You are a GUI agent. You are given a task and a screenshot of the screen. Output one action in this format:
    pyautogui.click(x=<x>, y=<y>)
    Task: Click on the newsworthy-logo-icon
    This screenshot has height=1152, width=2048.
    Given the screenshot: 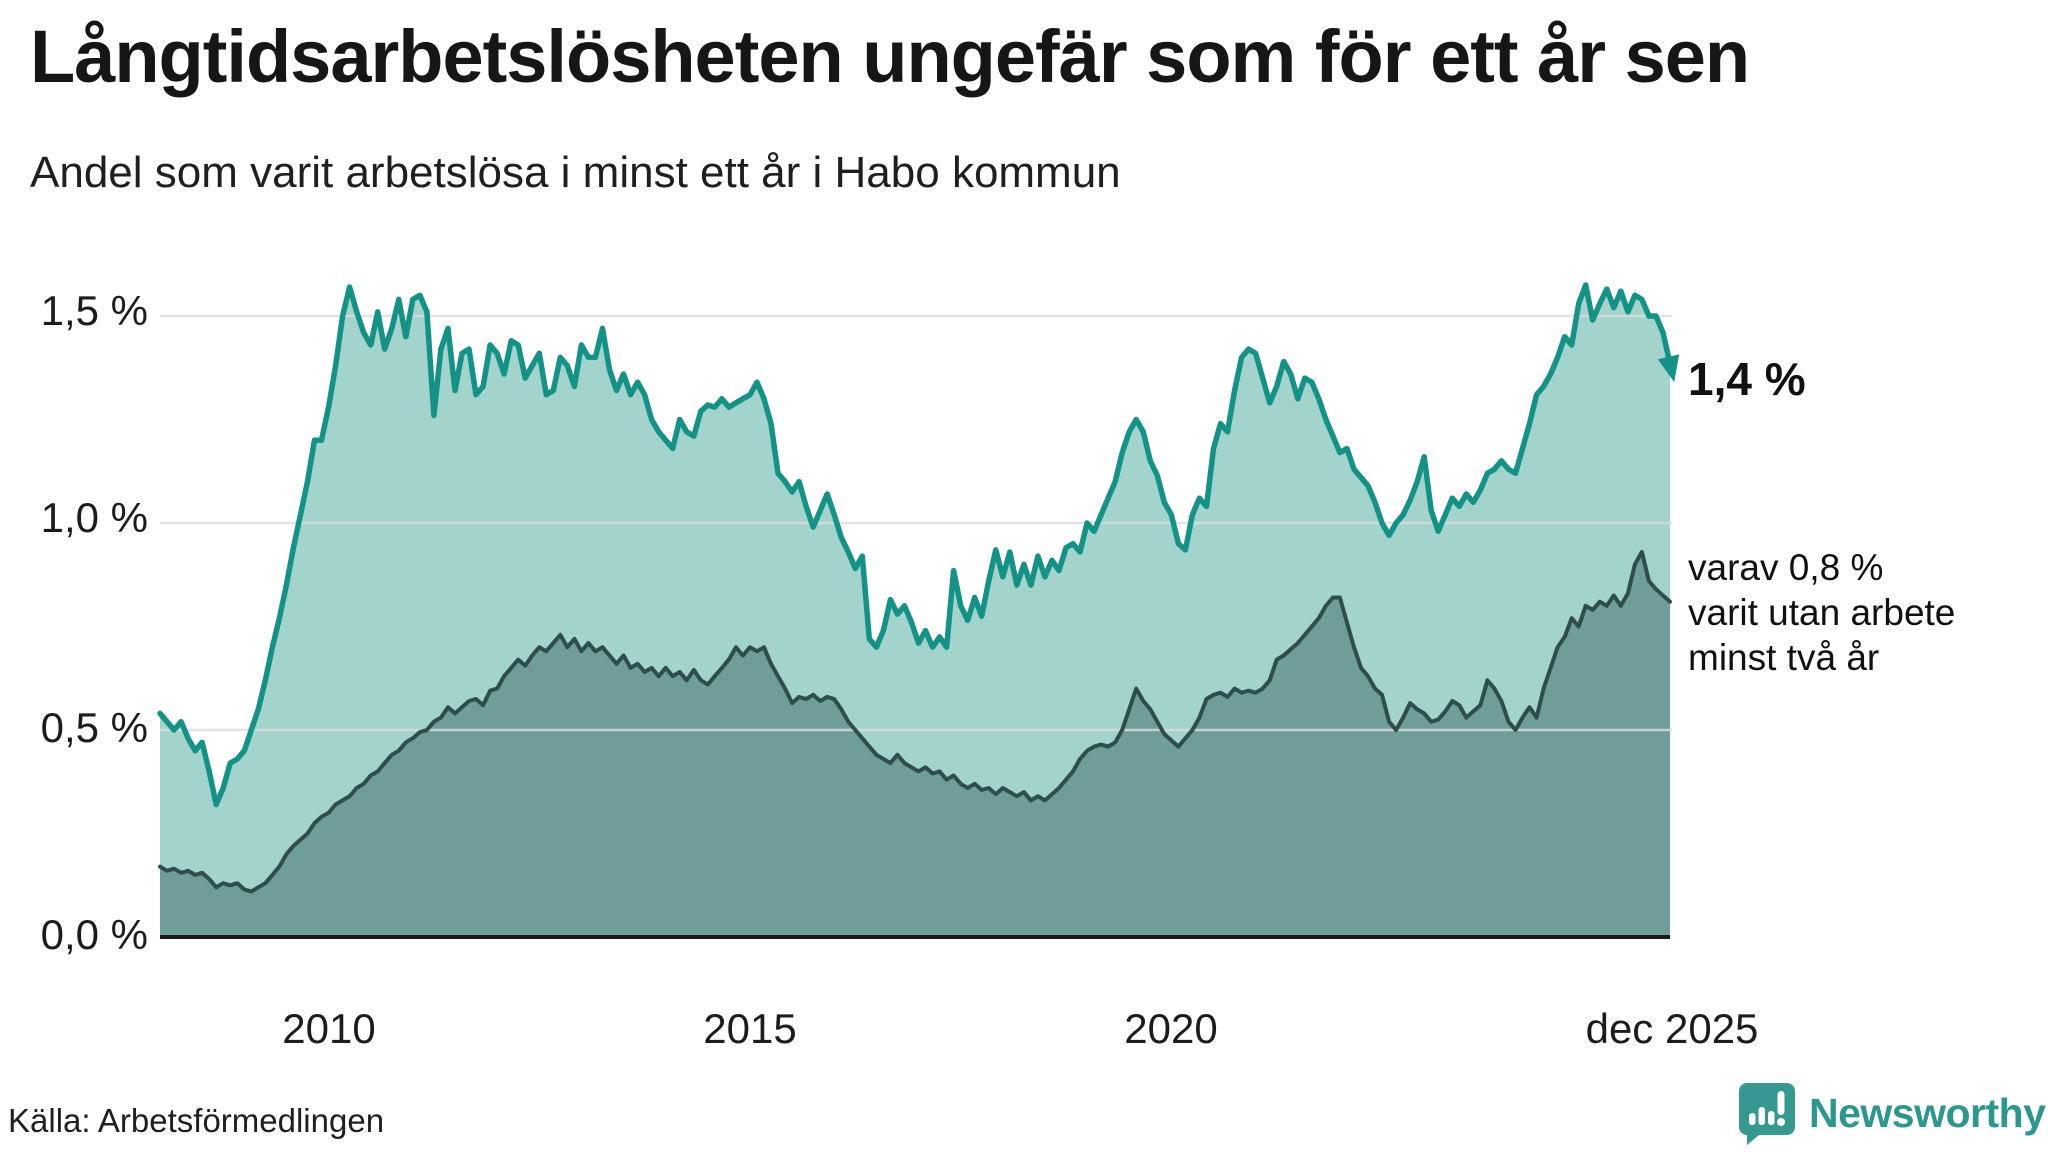 What is the action you would take?
    pyautogui.click(x=1767, y=1114)
    